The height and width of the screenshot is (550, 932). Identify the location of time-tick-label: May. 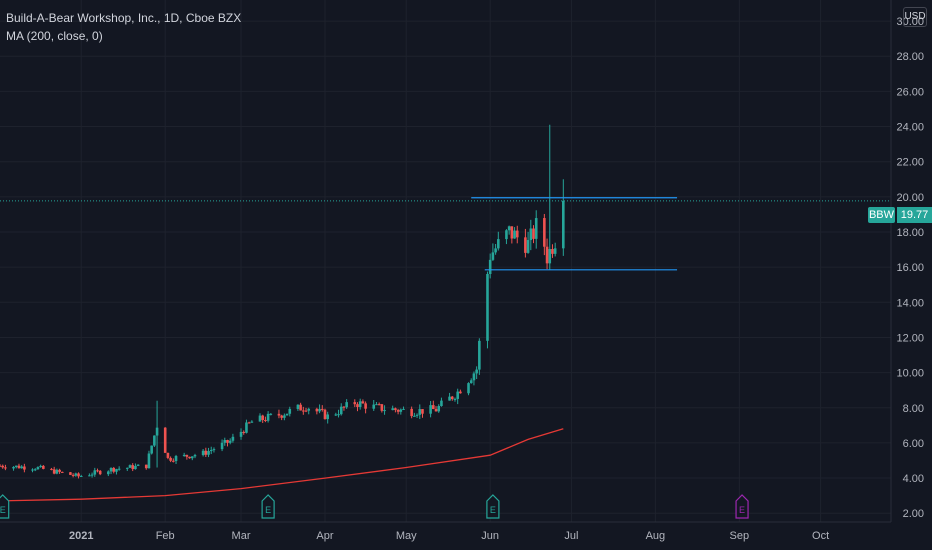
(406, 536).